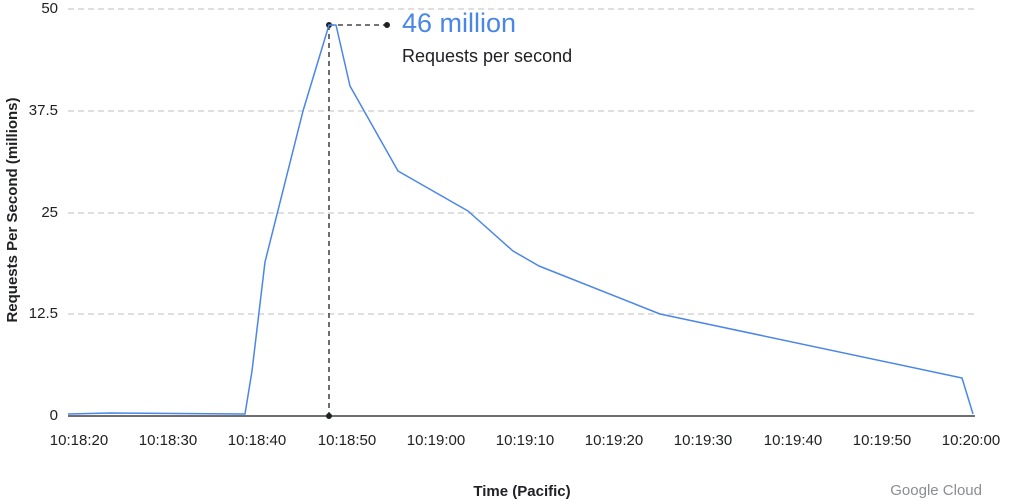  Describe the element at coordinates (358, 220) in the screenshot. I see `peak-annotation-leaders` at that location.